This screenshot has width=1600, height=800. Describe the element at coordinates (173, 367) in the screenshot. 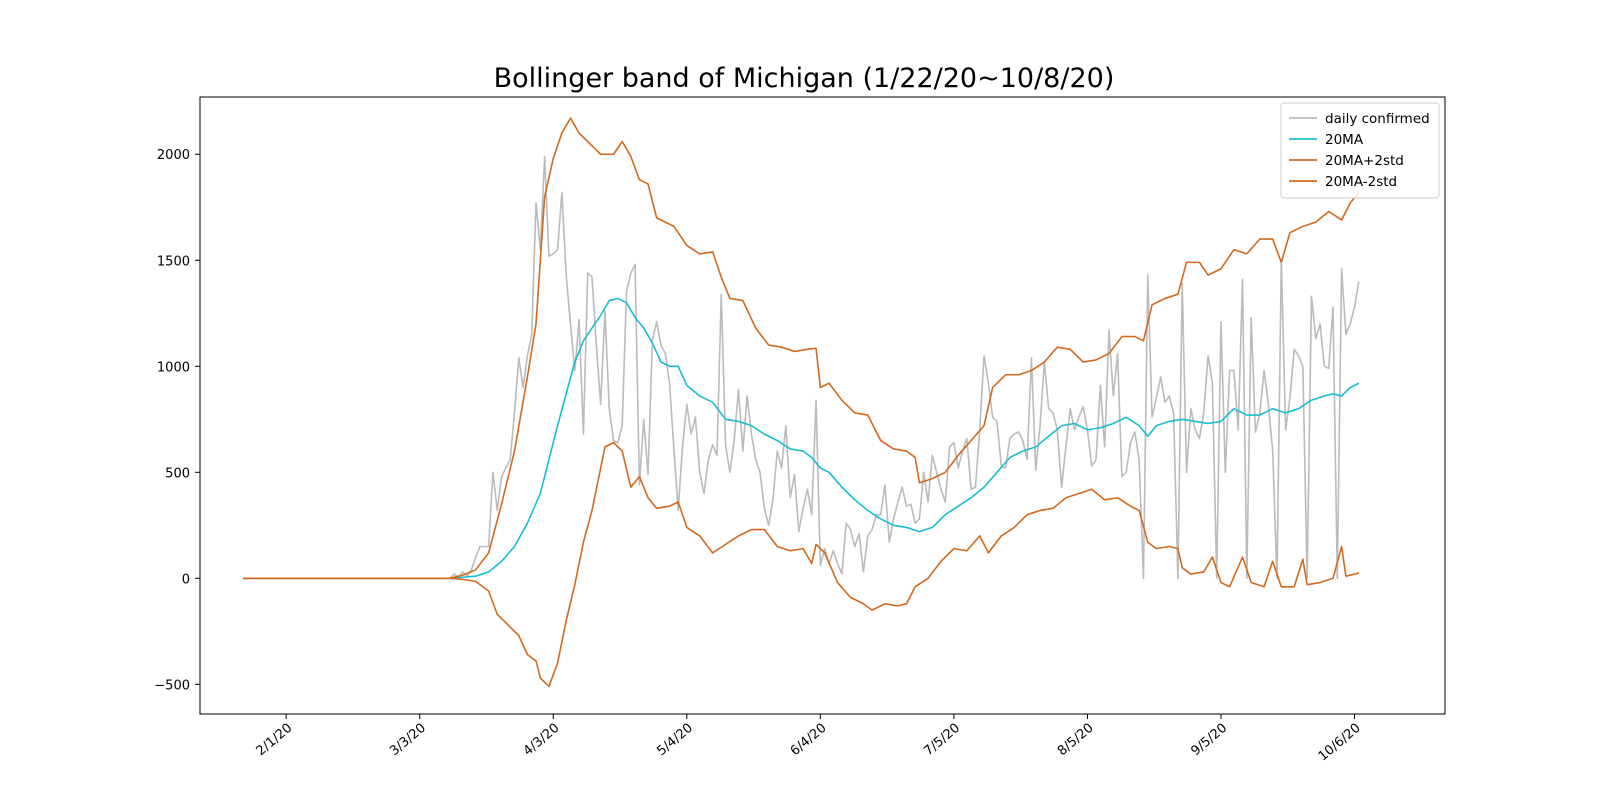

I see `y-tick-label: 1000` at that location.